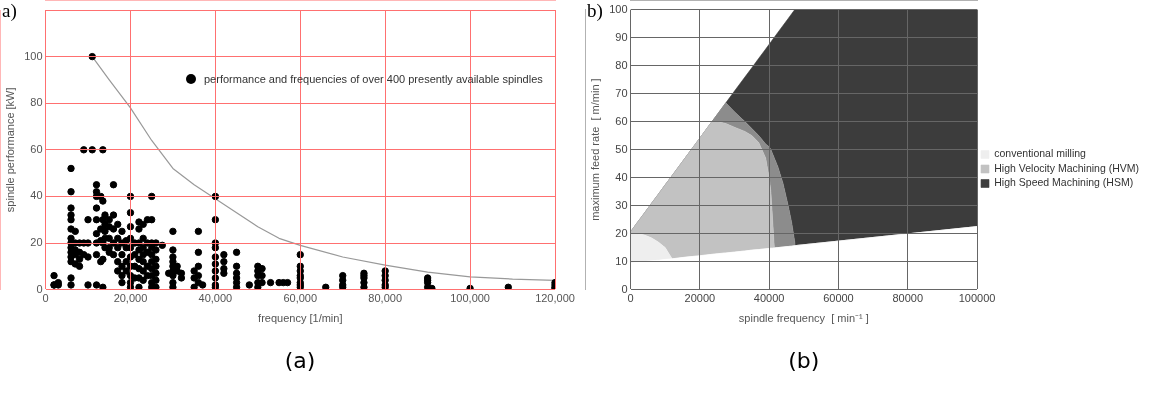 The width and height of the screenshot is (1153, 401). What do you see at coordinates (1040, 153) in the screenshot?
I see `legend-label: conventional milling` at bounding box center [1040, 153].